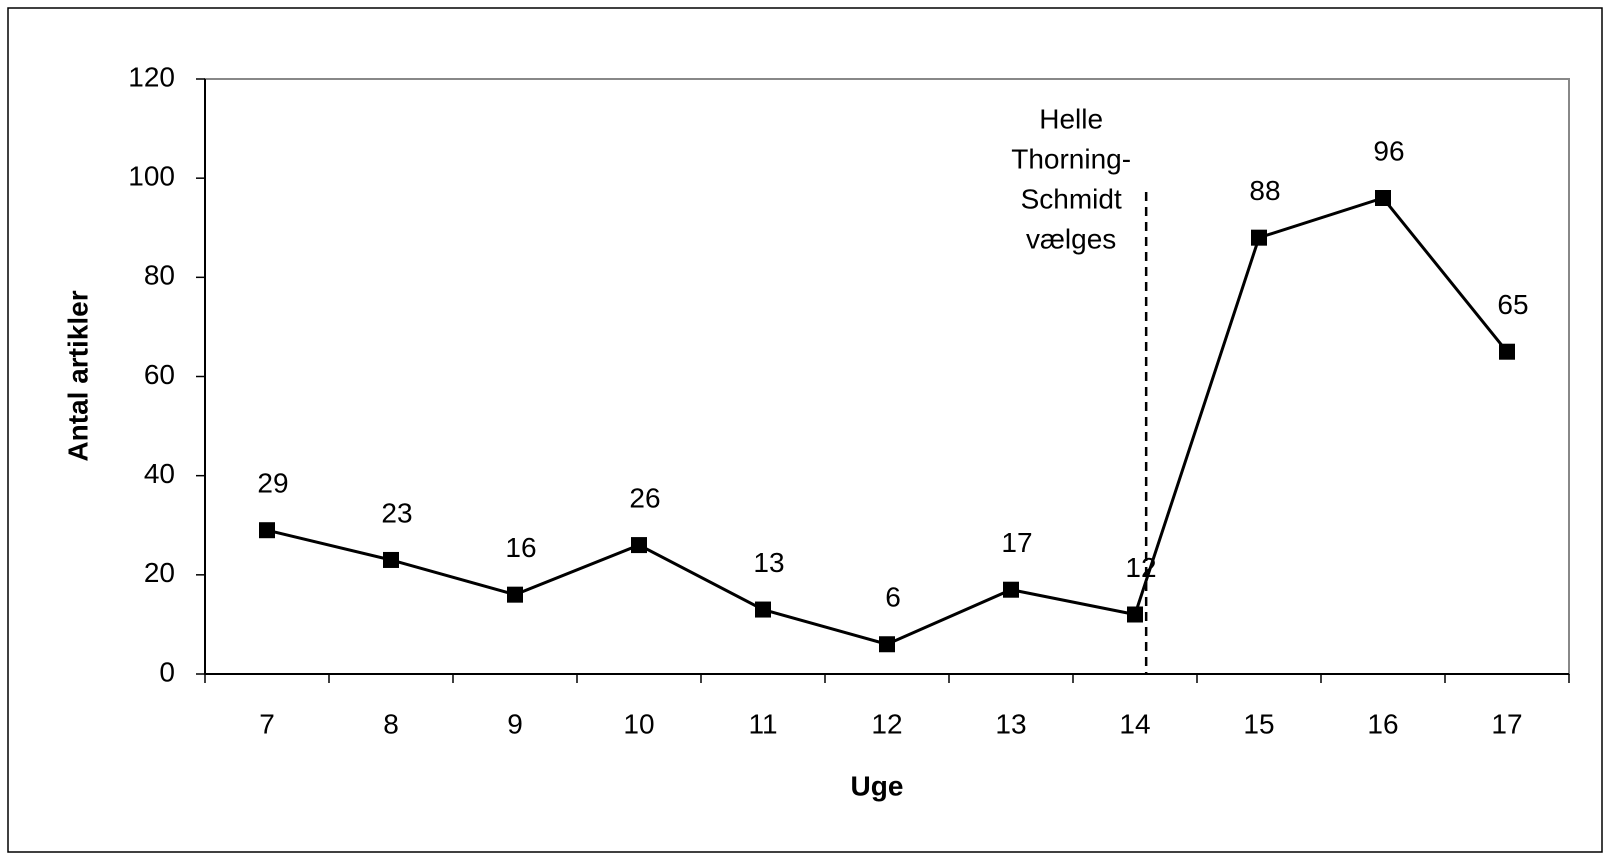  Describe the element at coordinates (391, 723) in the screenshot. I see `x-tick-label: 8` at that location.